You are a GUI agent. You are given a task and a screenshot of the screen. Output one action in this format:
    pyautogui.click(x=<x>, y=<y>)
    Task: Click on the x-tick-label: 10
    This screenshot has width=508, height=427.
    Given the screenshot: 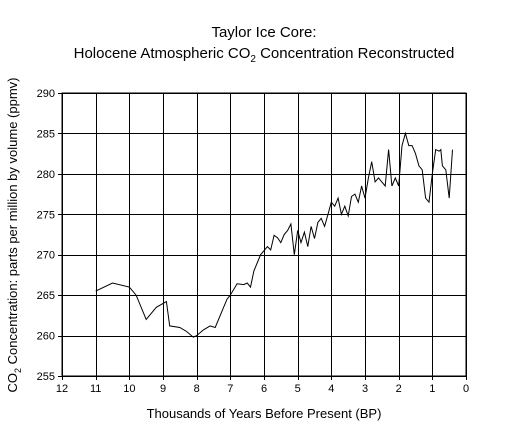 What is the action you would take?
    pyautogui.click(x=129, y=389)
    